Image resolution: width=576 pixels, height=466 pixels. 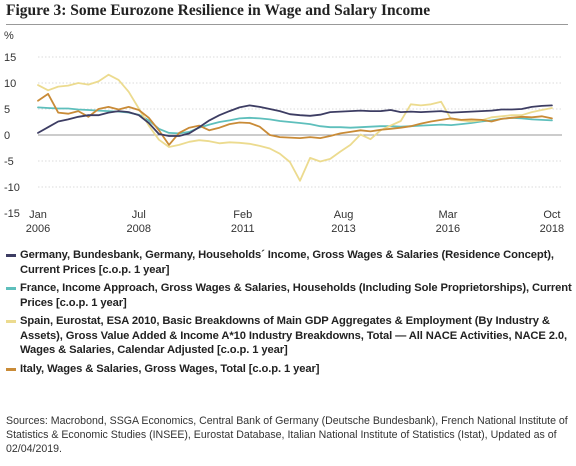 What do you see at coordinates (9, 162) in the screenshot?
I see `y-tick-label: -5` at bounding box center [9, 162].